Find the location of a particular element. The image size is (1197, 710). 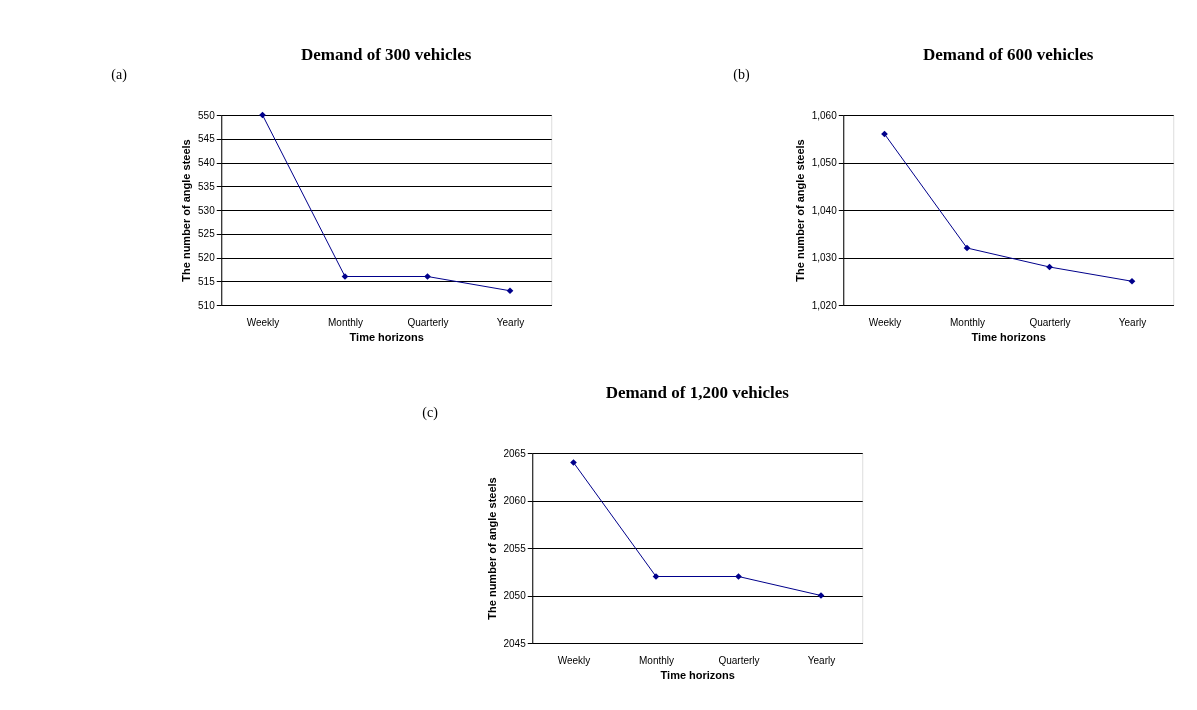

chart-title: Demand of 1,200 vehicles is located at coordinates (697, 392).